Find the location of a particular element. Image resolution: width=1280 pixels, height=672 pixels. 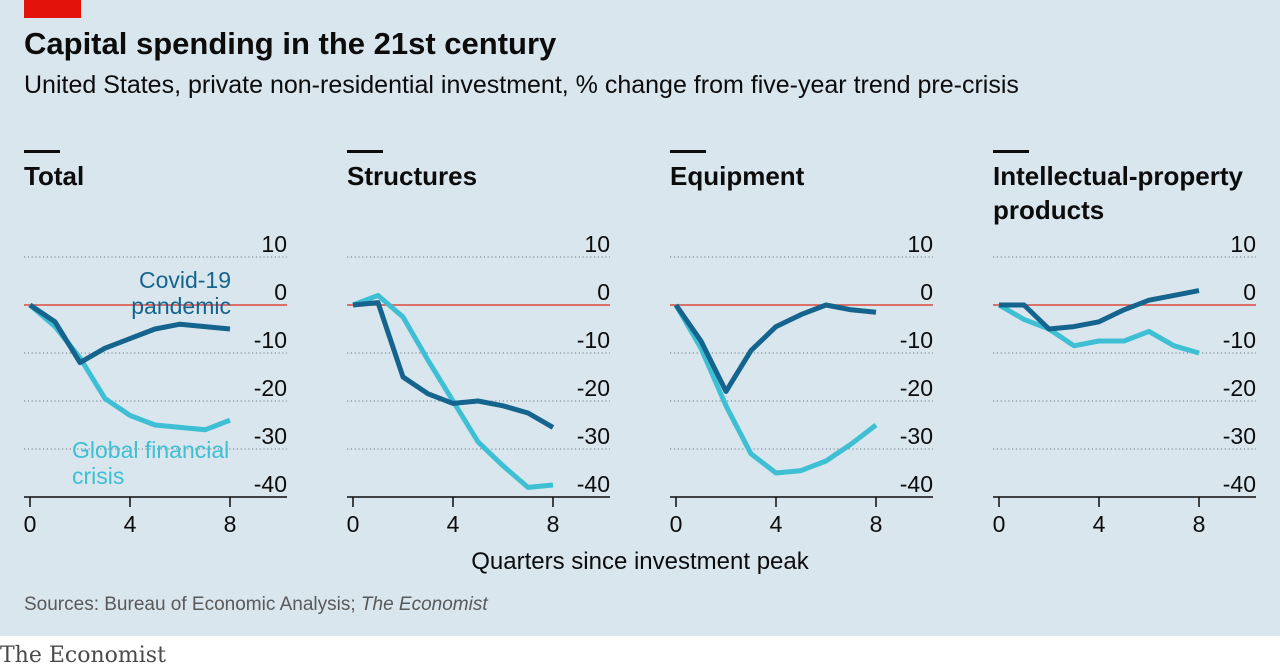

chart-panel-2: Structures 10 0 -10 -20 -30 -40 0 4 8 is located at coordinates (478, 343).